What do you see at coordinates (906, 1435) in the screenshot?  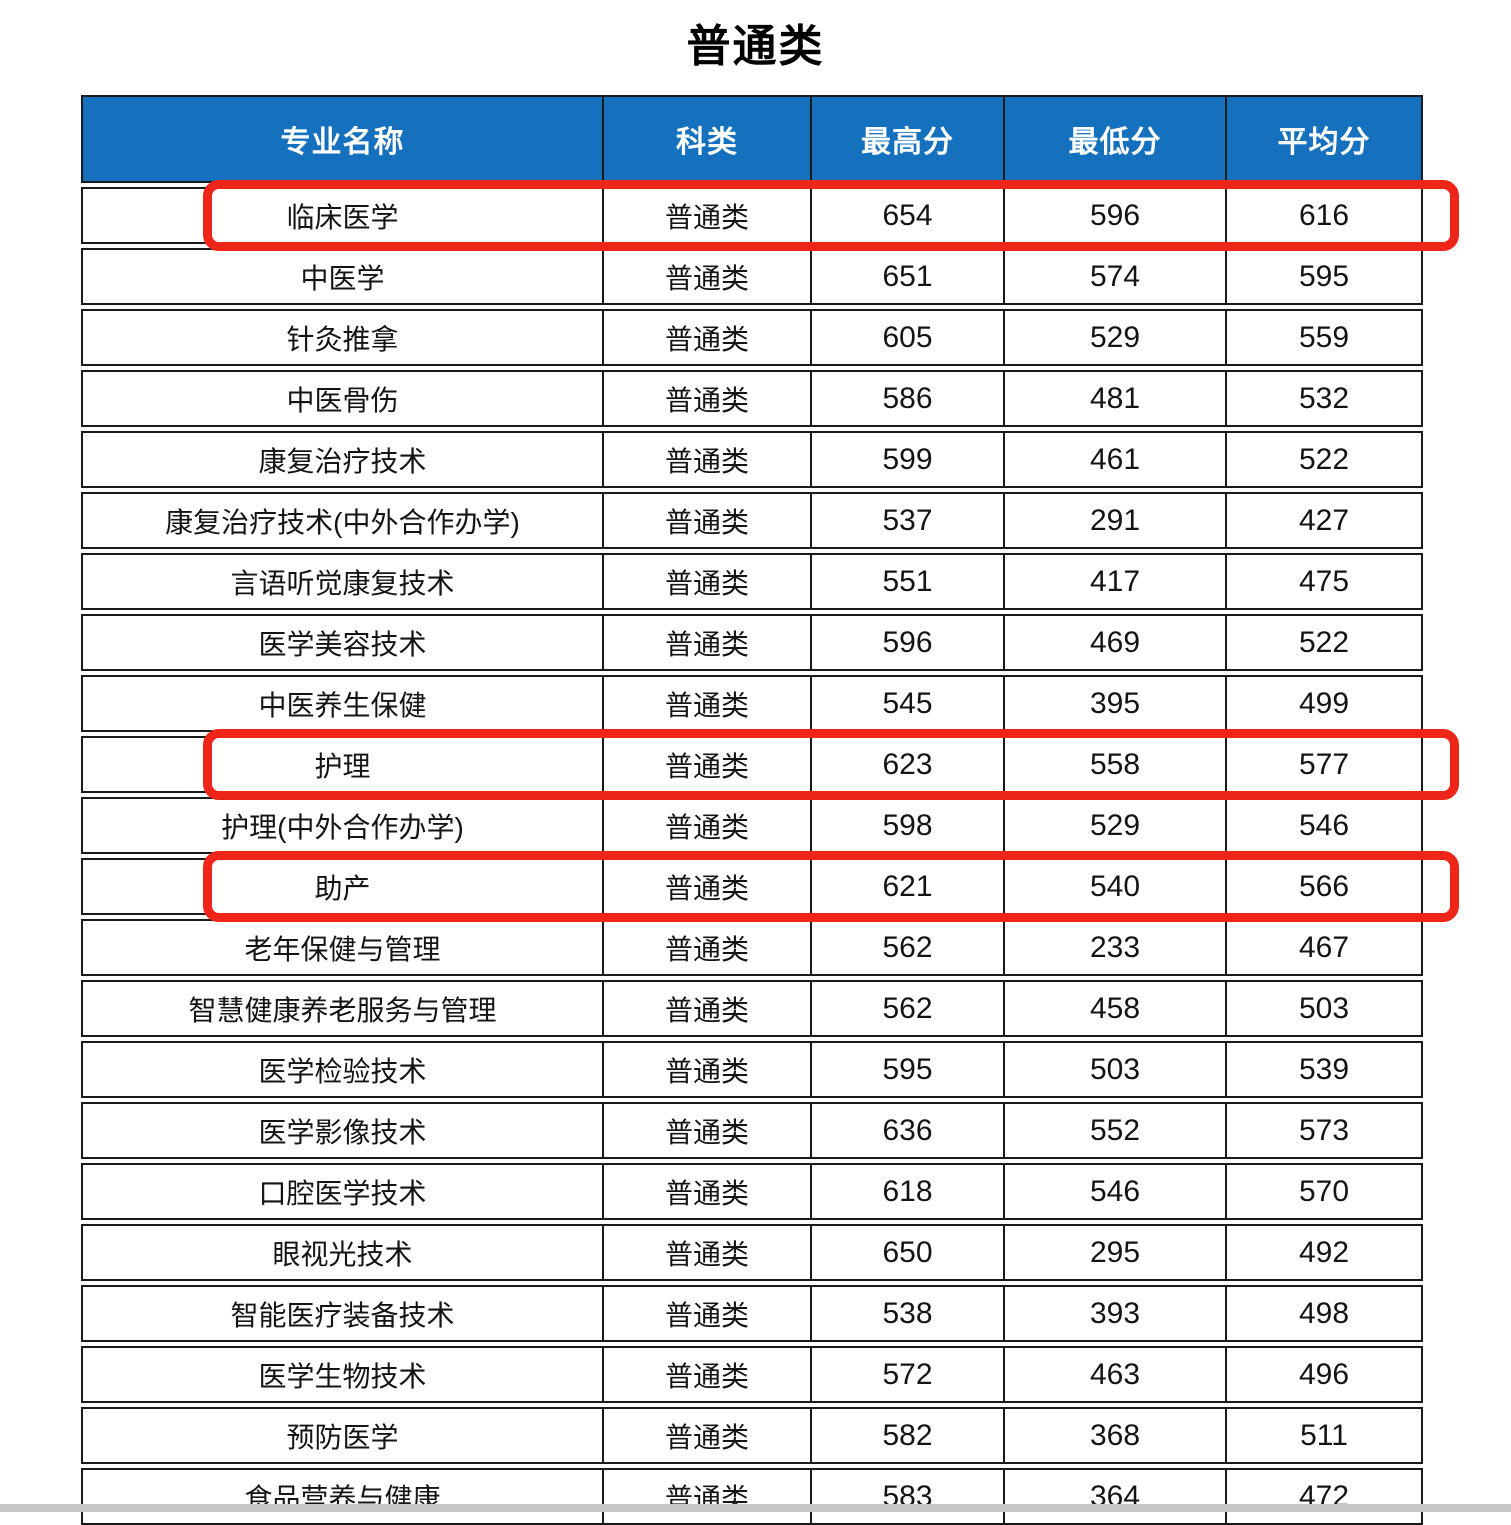 I see `cell-max-score: 582` at bounding box center [906, 1435].